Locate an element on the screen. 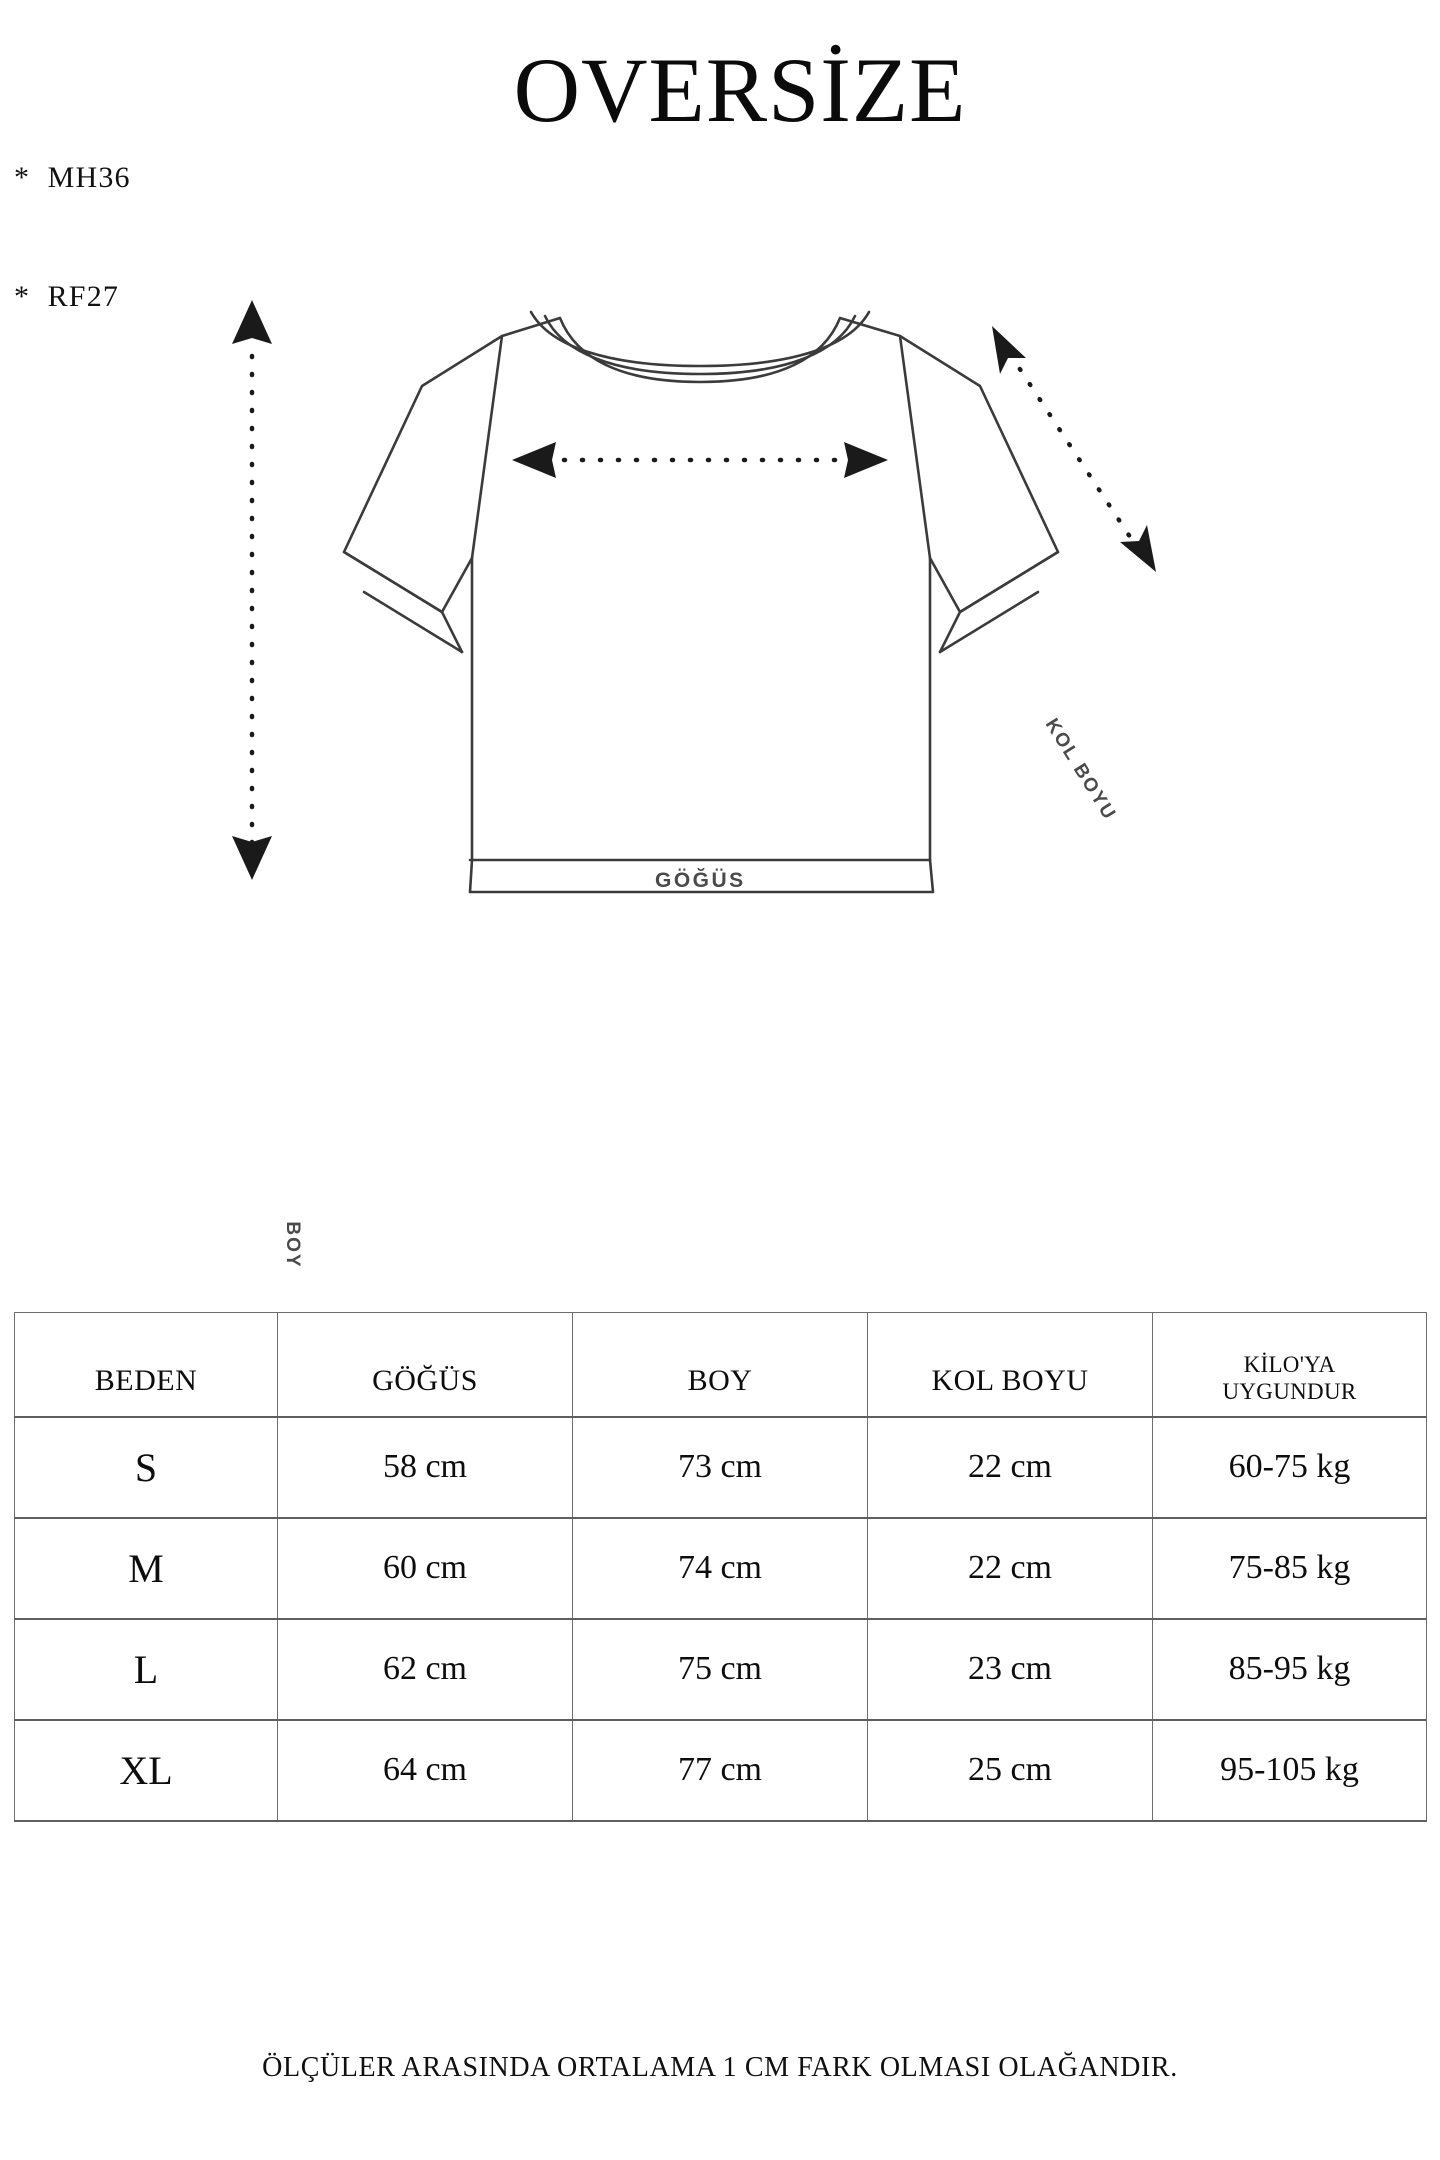 This screenshot has width=1440, height=2160. cell-kilo: 60-75 kg is located at coordinates (1289, 1467).